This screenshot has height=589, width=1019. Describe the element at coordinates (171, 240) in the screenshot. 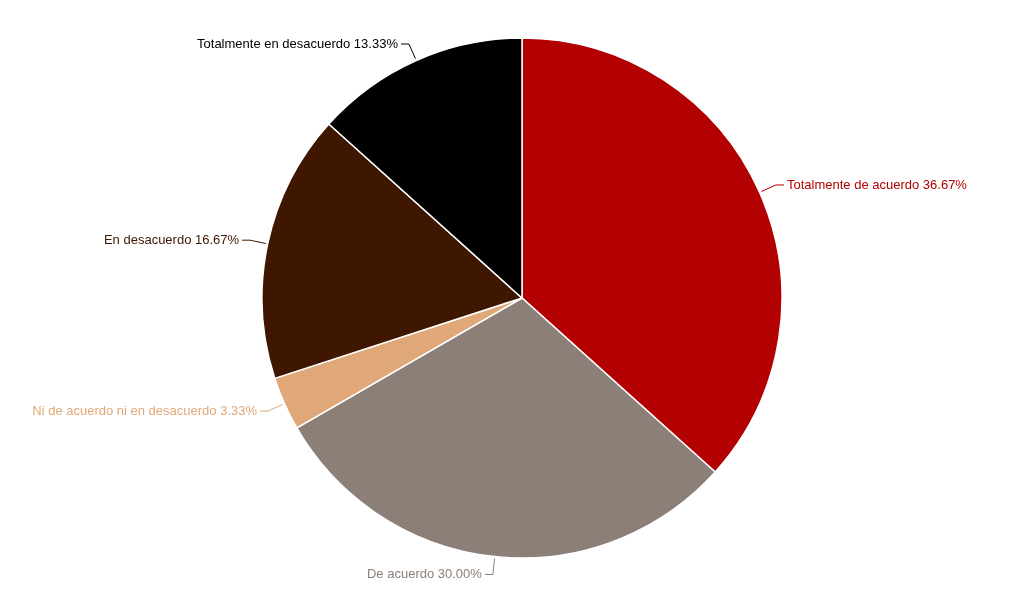

I see `slice-label: En desacuerdo 16.67%` at that location.